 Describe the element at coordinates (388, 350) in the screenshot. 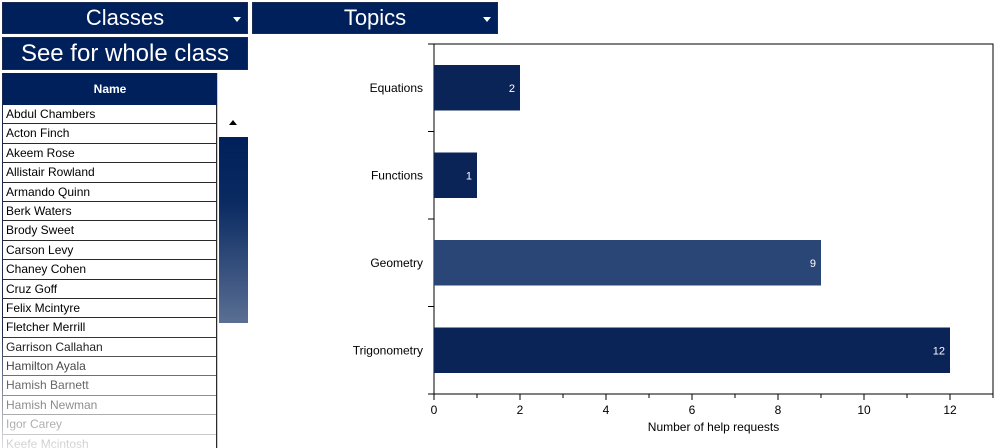

I see `y-tick-label: Trigonometry` at that location.